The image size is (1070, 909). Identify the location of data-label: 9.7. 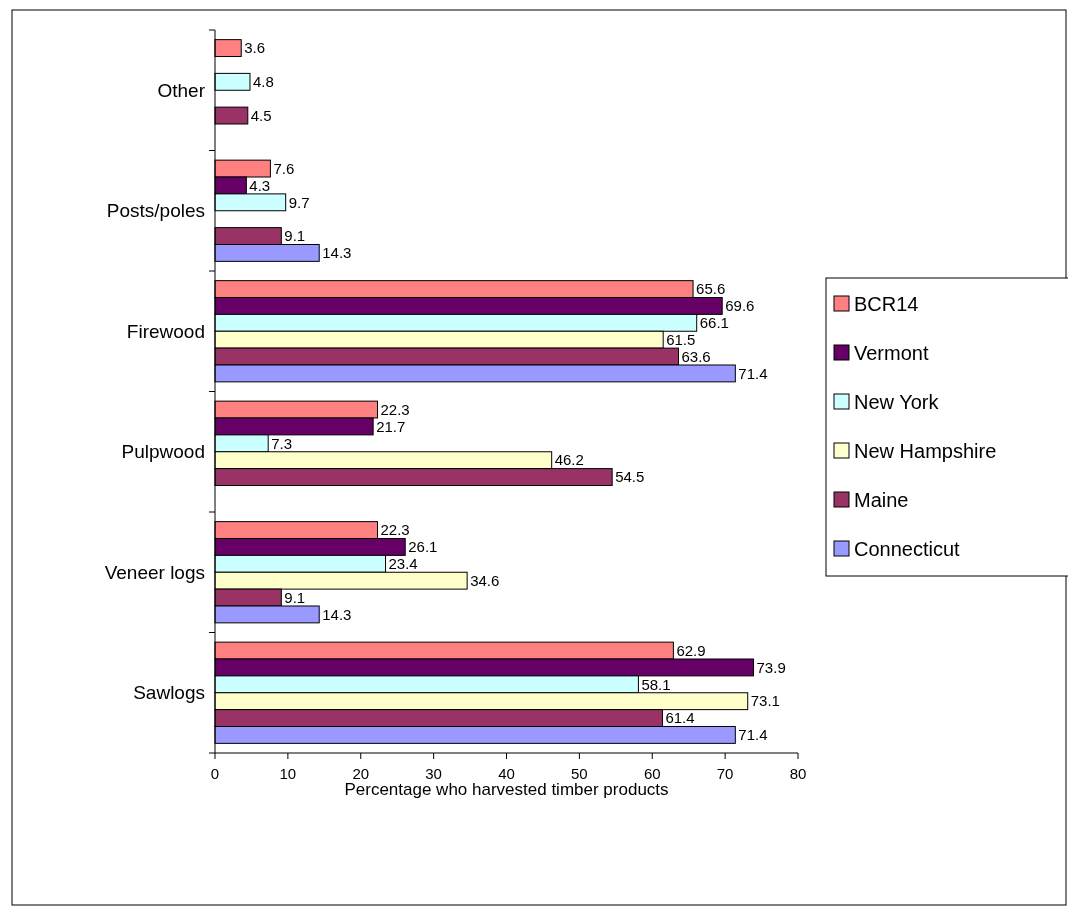
(299, 202).